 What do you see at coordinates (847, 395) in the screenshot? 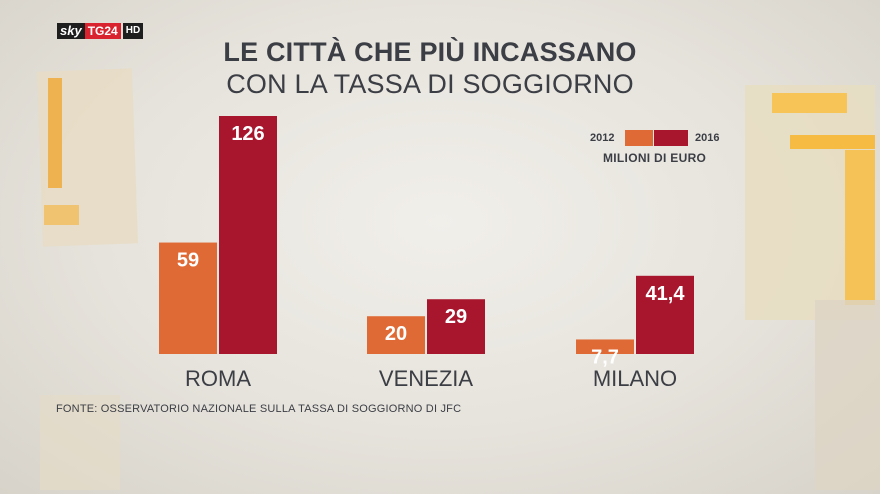
I see `collage-paper-bottom-right` at bounding box center [847, 395].